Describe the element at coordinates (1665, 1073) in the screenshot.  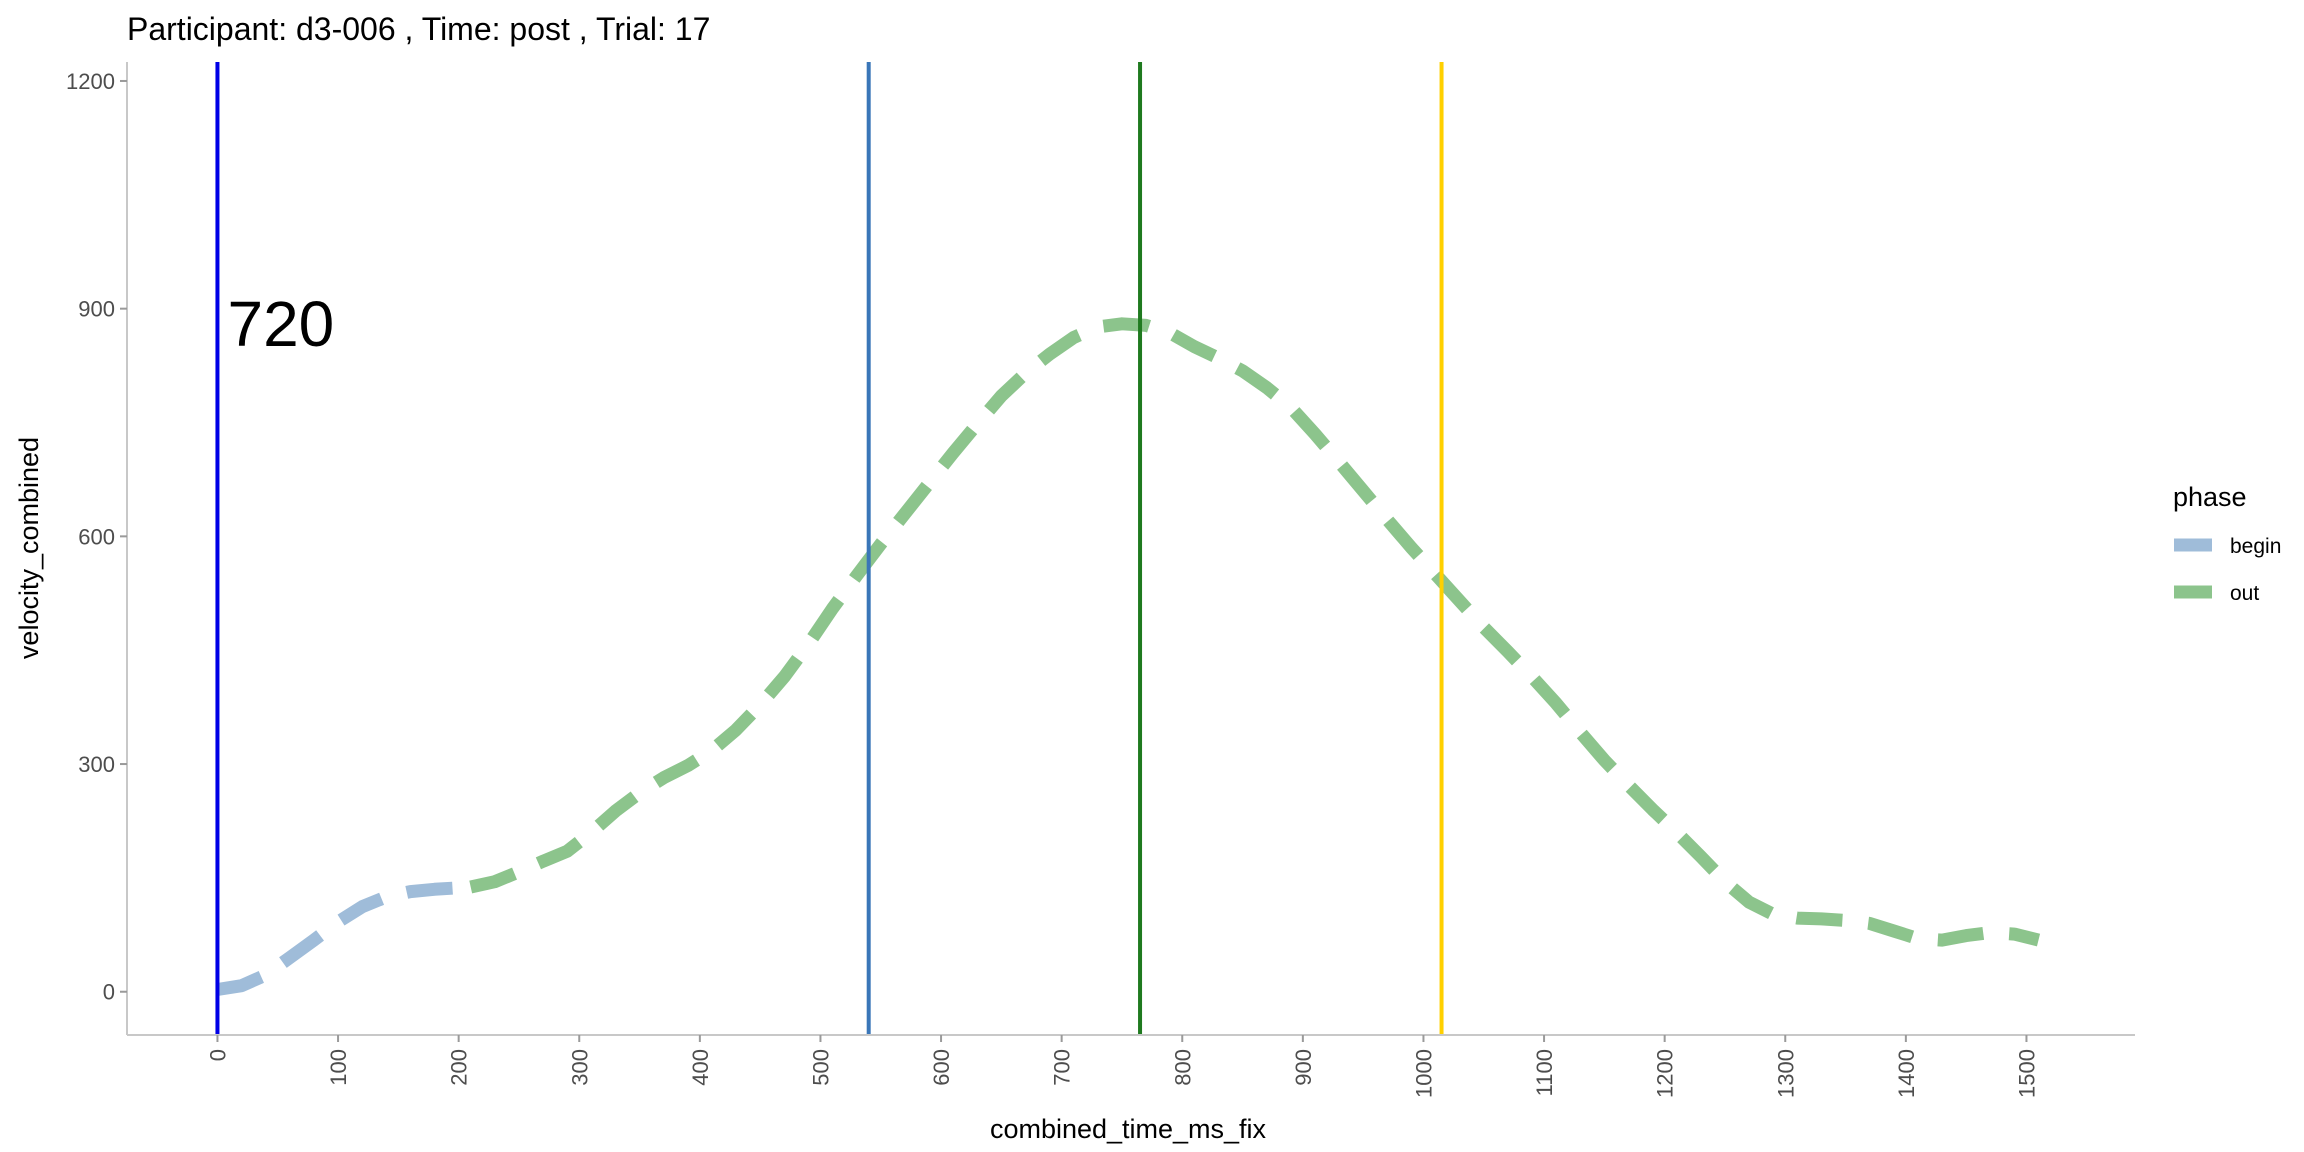
I see `x-tick-label: 1200` at that location.